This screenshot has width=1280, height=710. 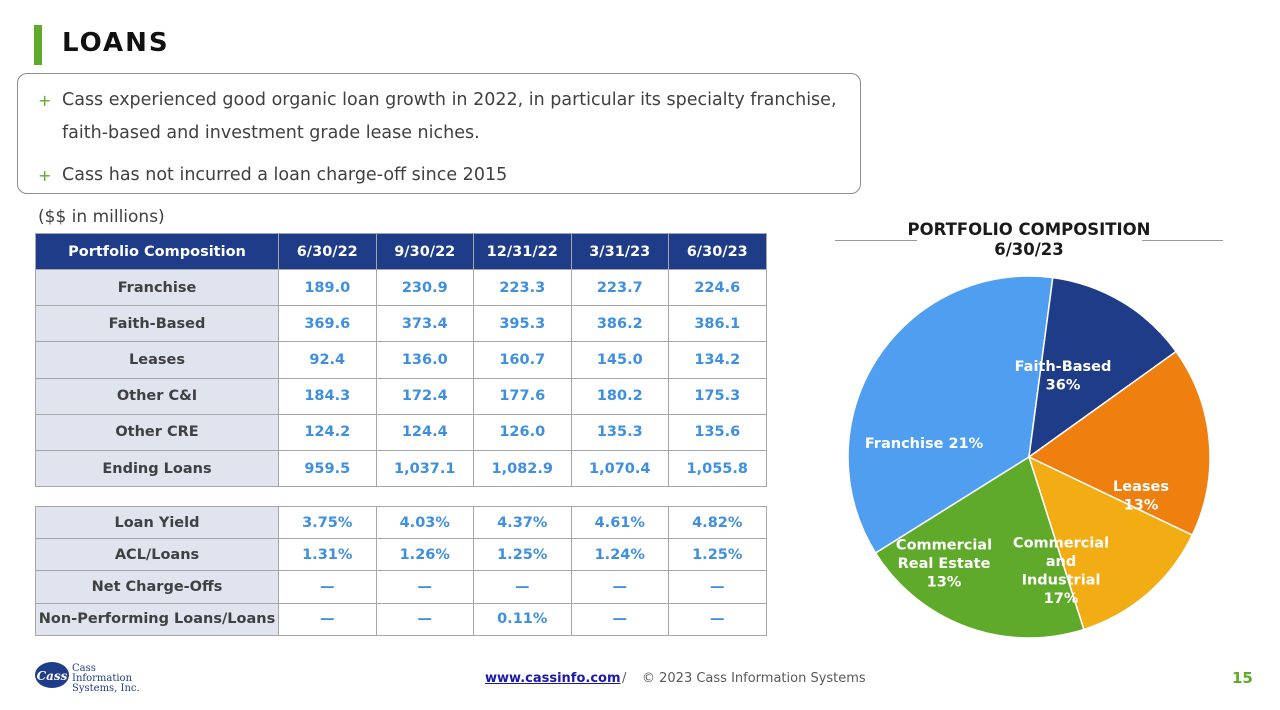 What do you see at coordinates (84, 668) in the screenshot?
I see `logo-text: Cass` at bounding box center [84, 668].